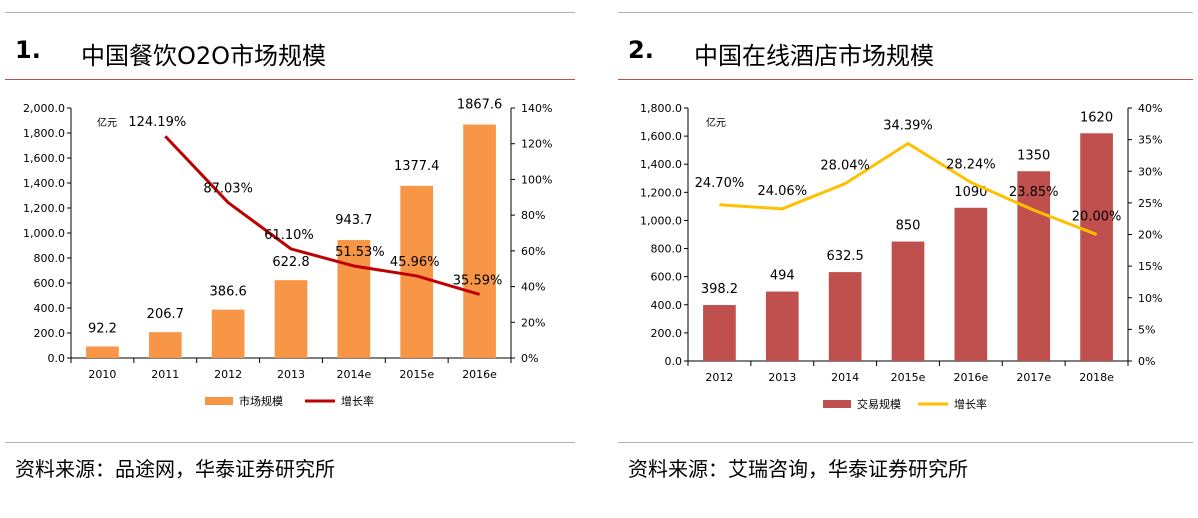  Describe the element at coordinates (228, 292) in the screenshot. I see `bar-value-label: 386.6` at that location.